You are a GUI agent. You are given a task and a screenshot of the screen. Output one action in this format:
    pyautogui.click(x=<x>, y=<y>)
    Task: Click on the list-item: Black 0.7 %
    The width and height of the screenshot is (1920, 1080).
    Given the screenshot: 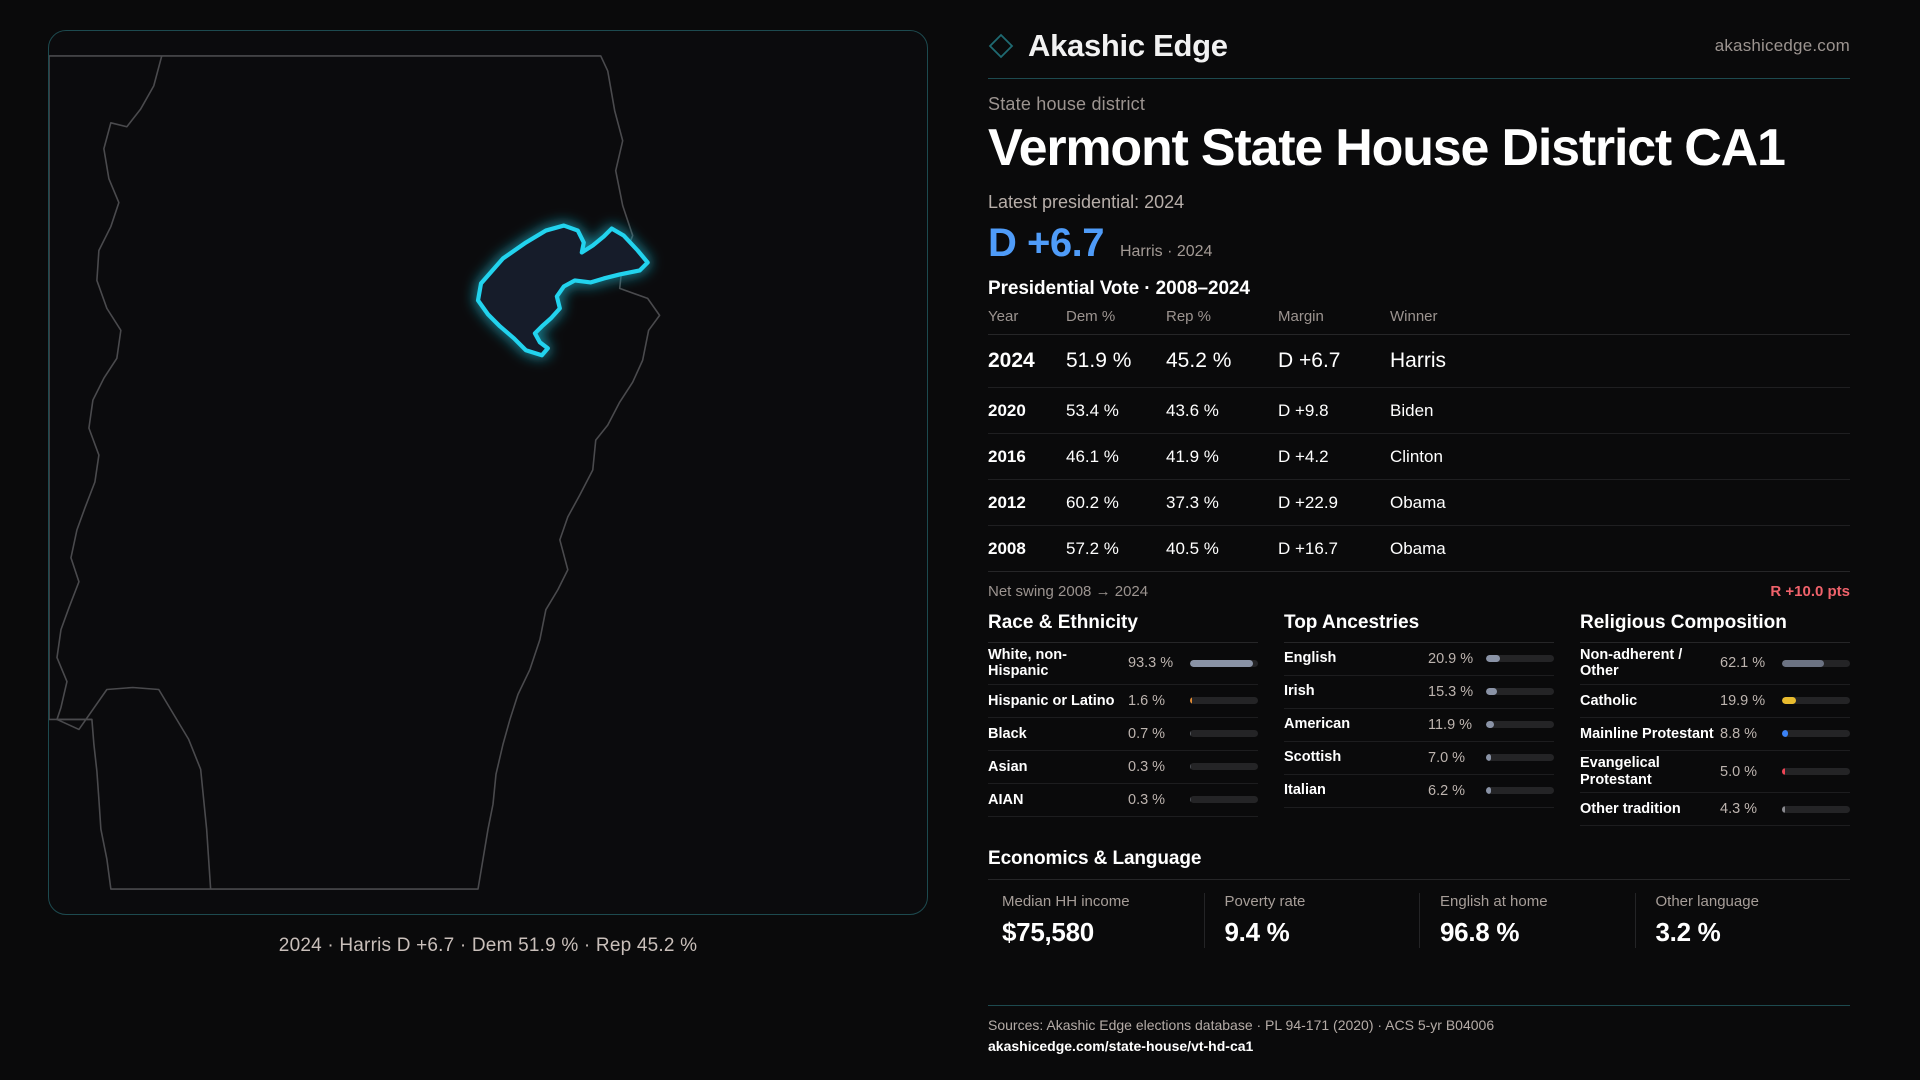 What is the action you would take?
    pyautogui.click(x=1123, y=734)
    